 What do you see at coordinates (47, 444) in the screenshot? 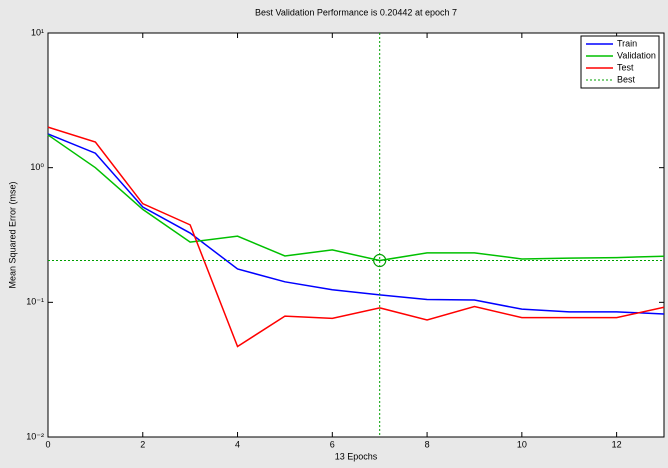
I see `x-tick-label: 0` at bounding box center [47, 444].